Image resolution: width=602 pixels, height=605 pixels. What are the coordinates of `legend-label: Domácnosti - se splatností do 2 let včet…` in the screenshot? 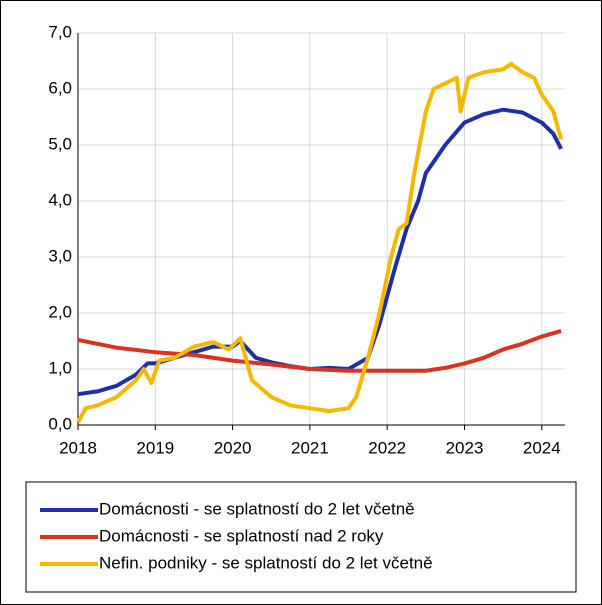 It's located at (257, 508).